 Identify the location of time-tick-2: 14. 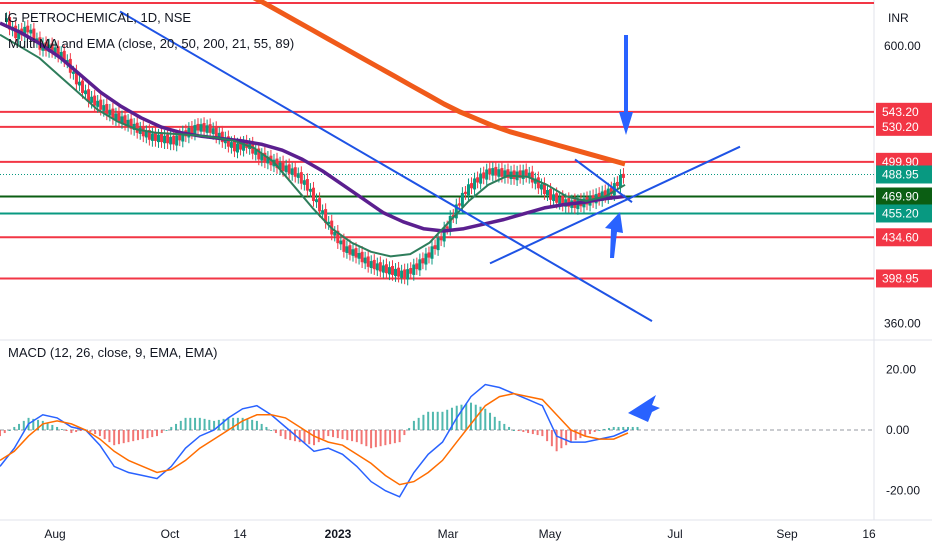
(240, 534).